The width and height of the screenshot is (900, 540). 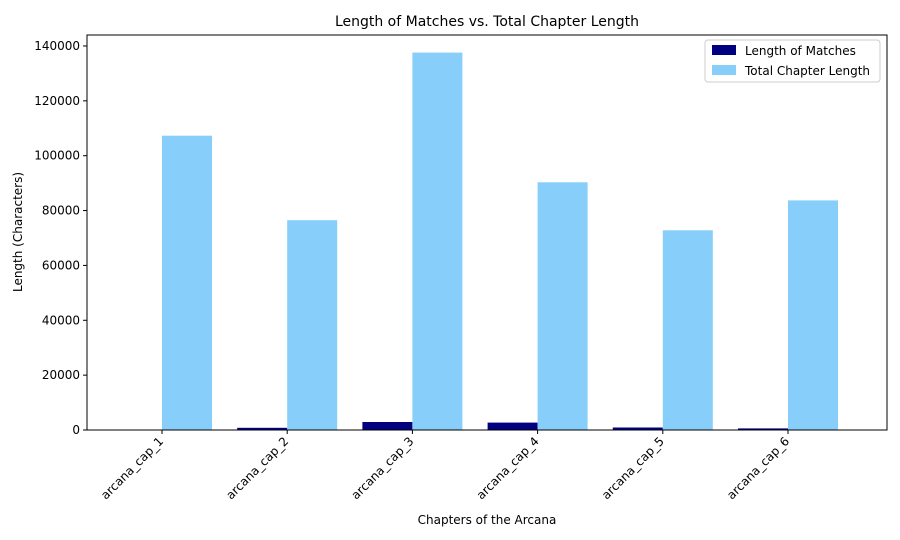 I want to click on y-tick-label: 120000, so click(x=57, y=101).